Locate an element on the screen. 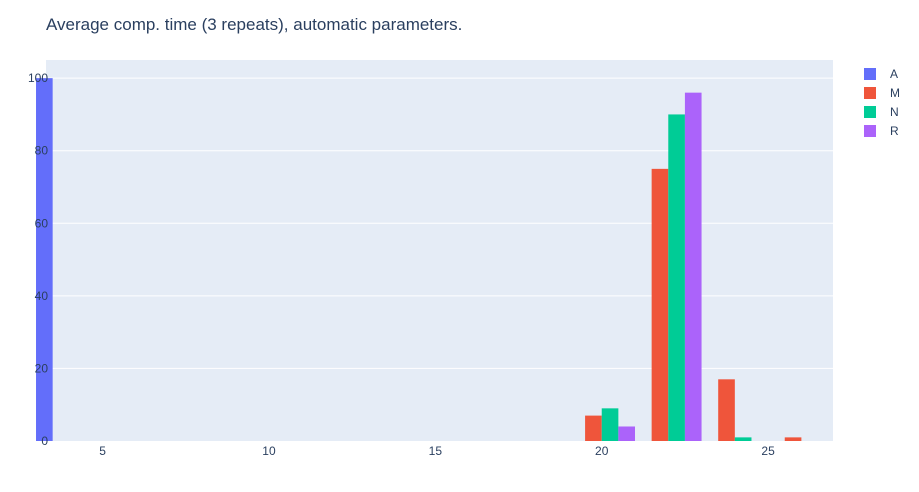 This screenshot has width=919, height=492. y-axis-ticks: 0 20 40 60 80 100 is located at coordinates (38, 259).